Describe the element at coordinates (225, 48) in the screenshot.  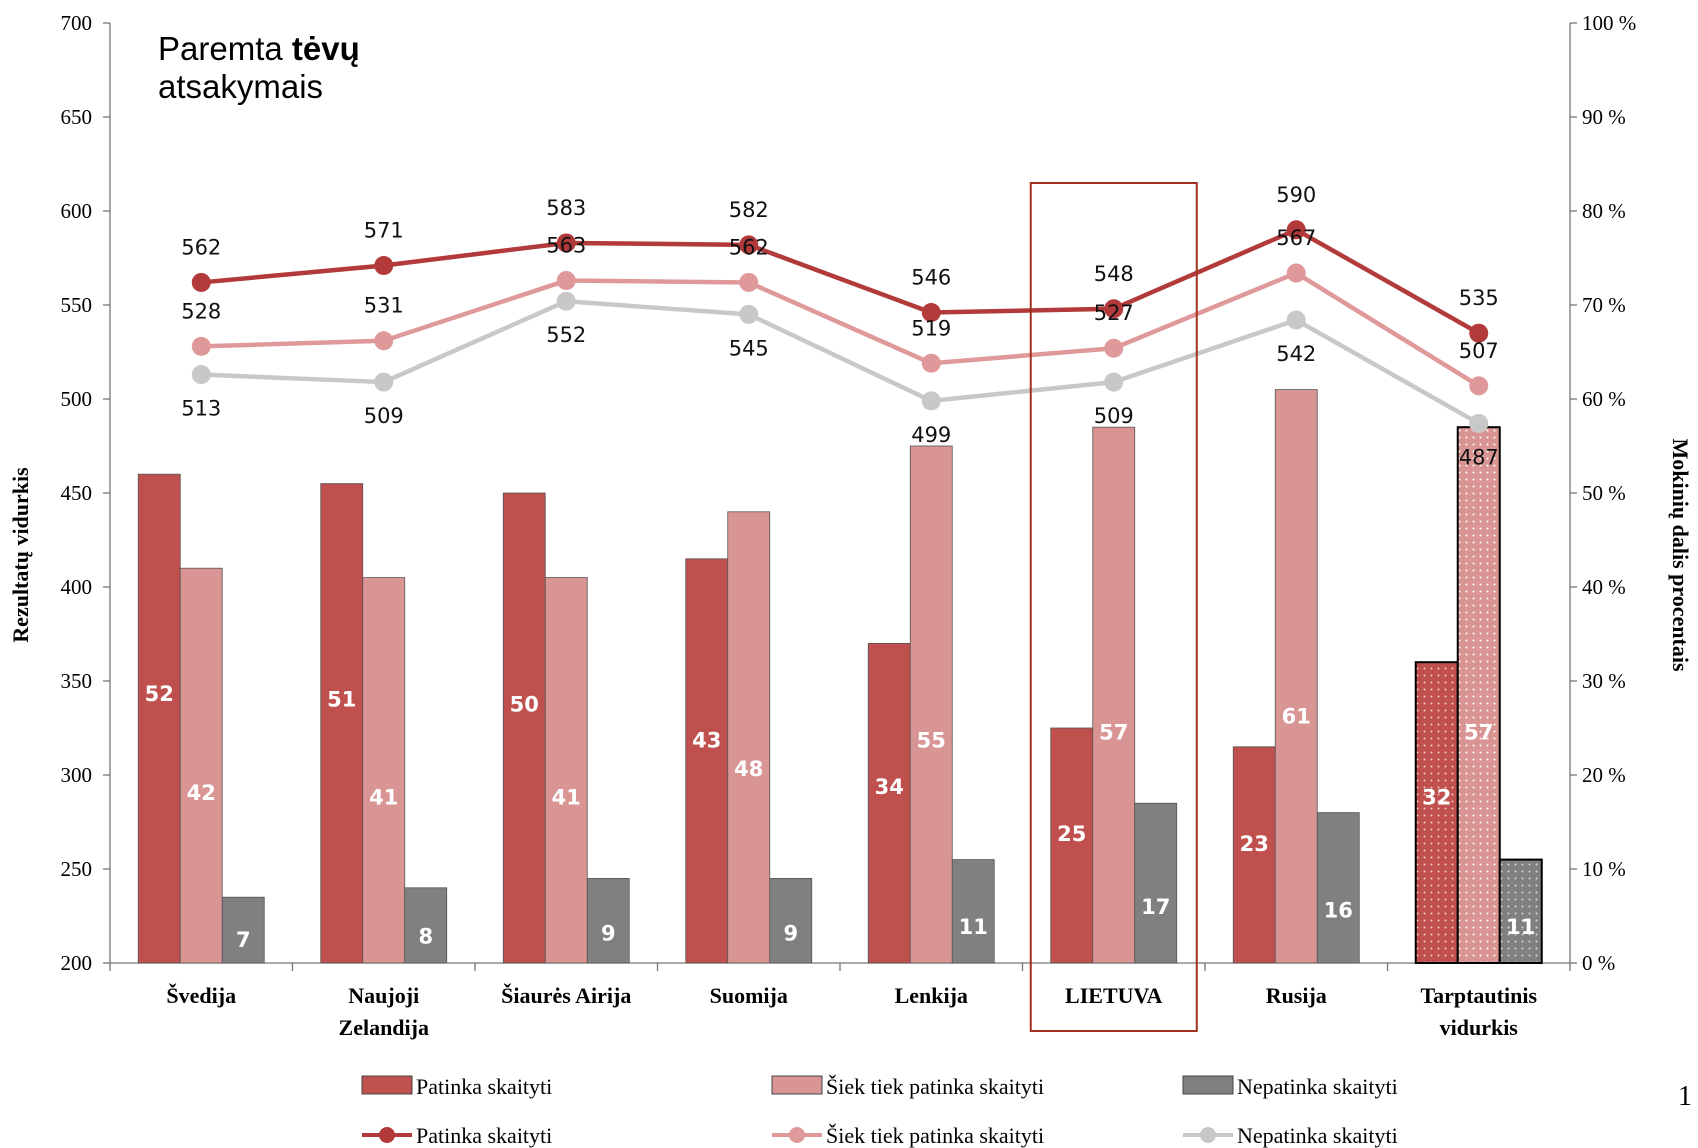
I see `annotation-prefix: Paremta` at that location.